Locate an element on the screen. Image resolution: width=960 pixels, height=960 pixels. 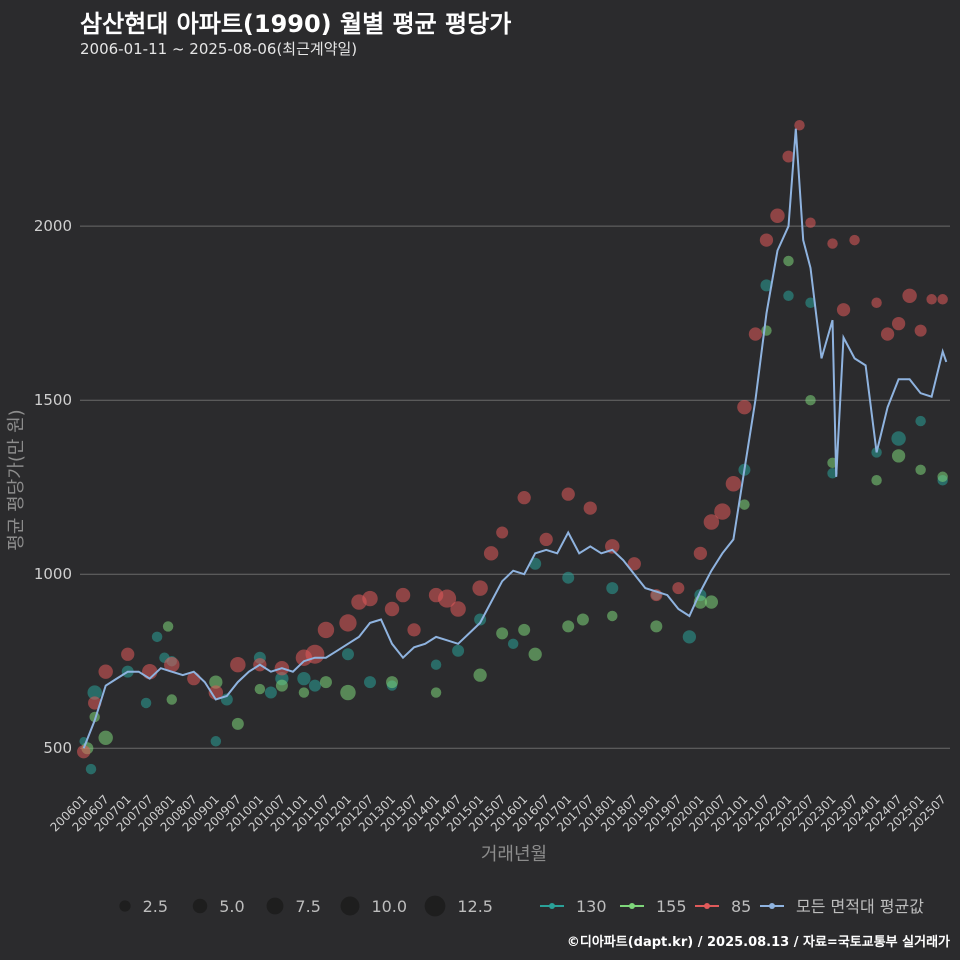
legend: 2.5 5.0 7.5 10.0 12.5 130 155 85 모든 면적대 평균값 is located at coordinates (521, 906).